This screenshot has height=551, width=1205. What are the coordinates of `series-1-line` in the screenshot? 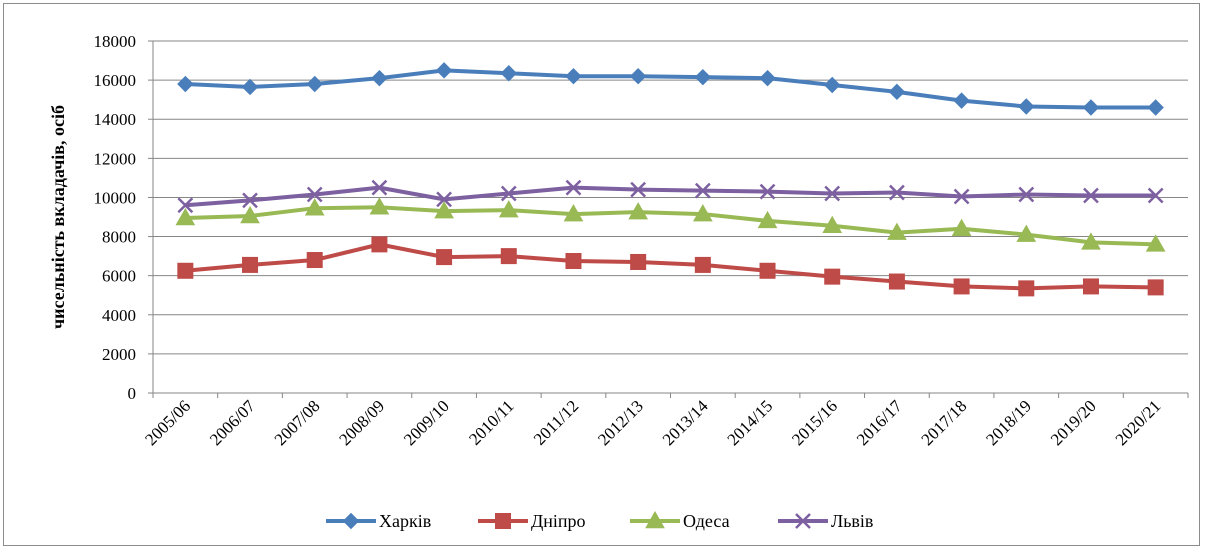 It's located at (670, 89).